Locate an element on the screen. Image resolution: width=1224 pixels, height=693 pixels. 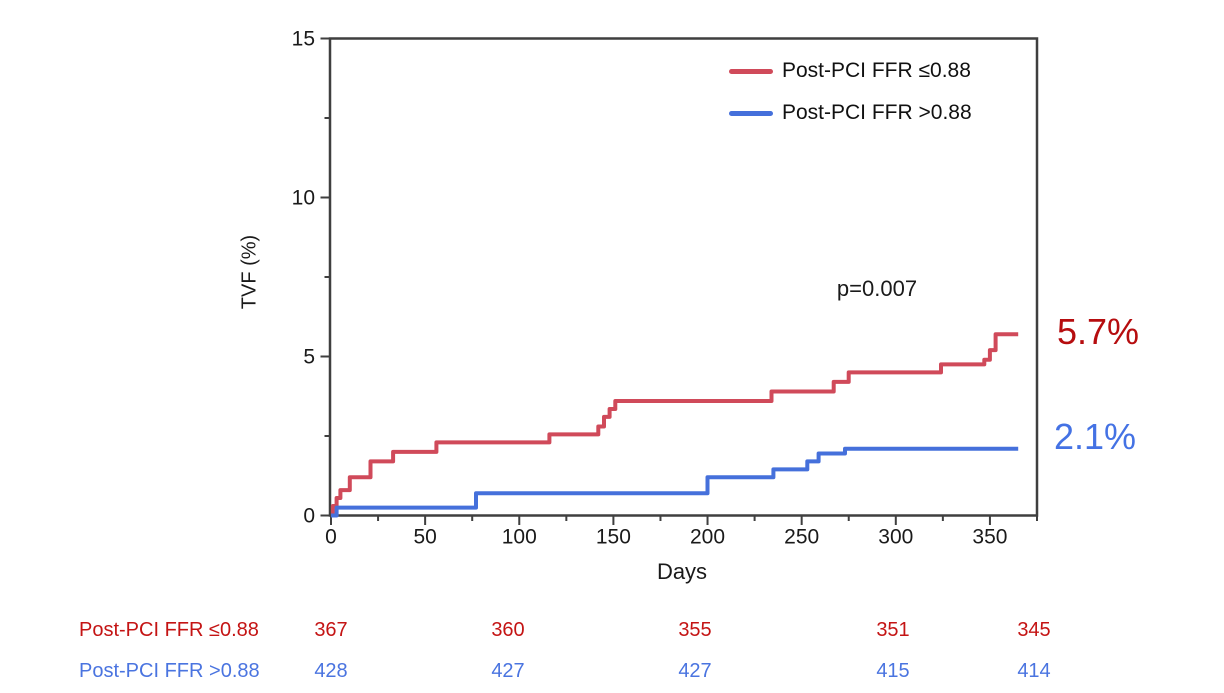
legend-item-ffr-le-088: Post-PCI FFR ≤0.88 is located at coordinates (850, 71).